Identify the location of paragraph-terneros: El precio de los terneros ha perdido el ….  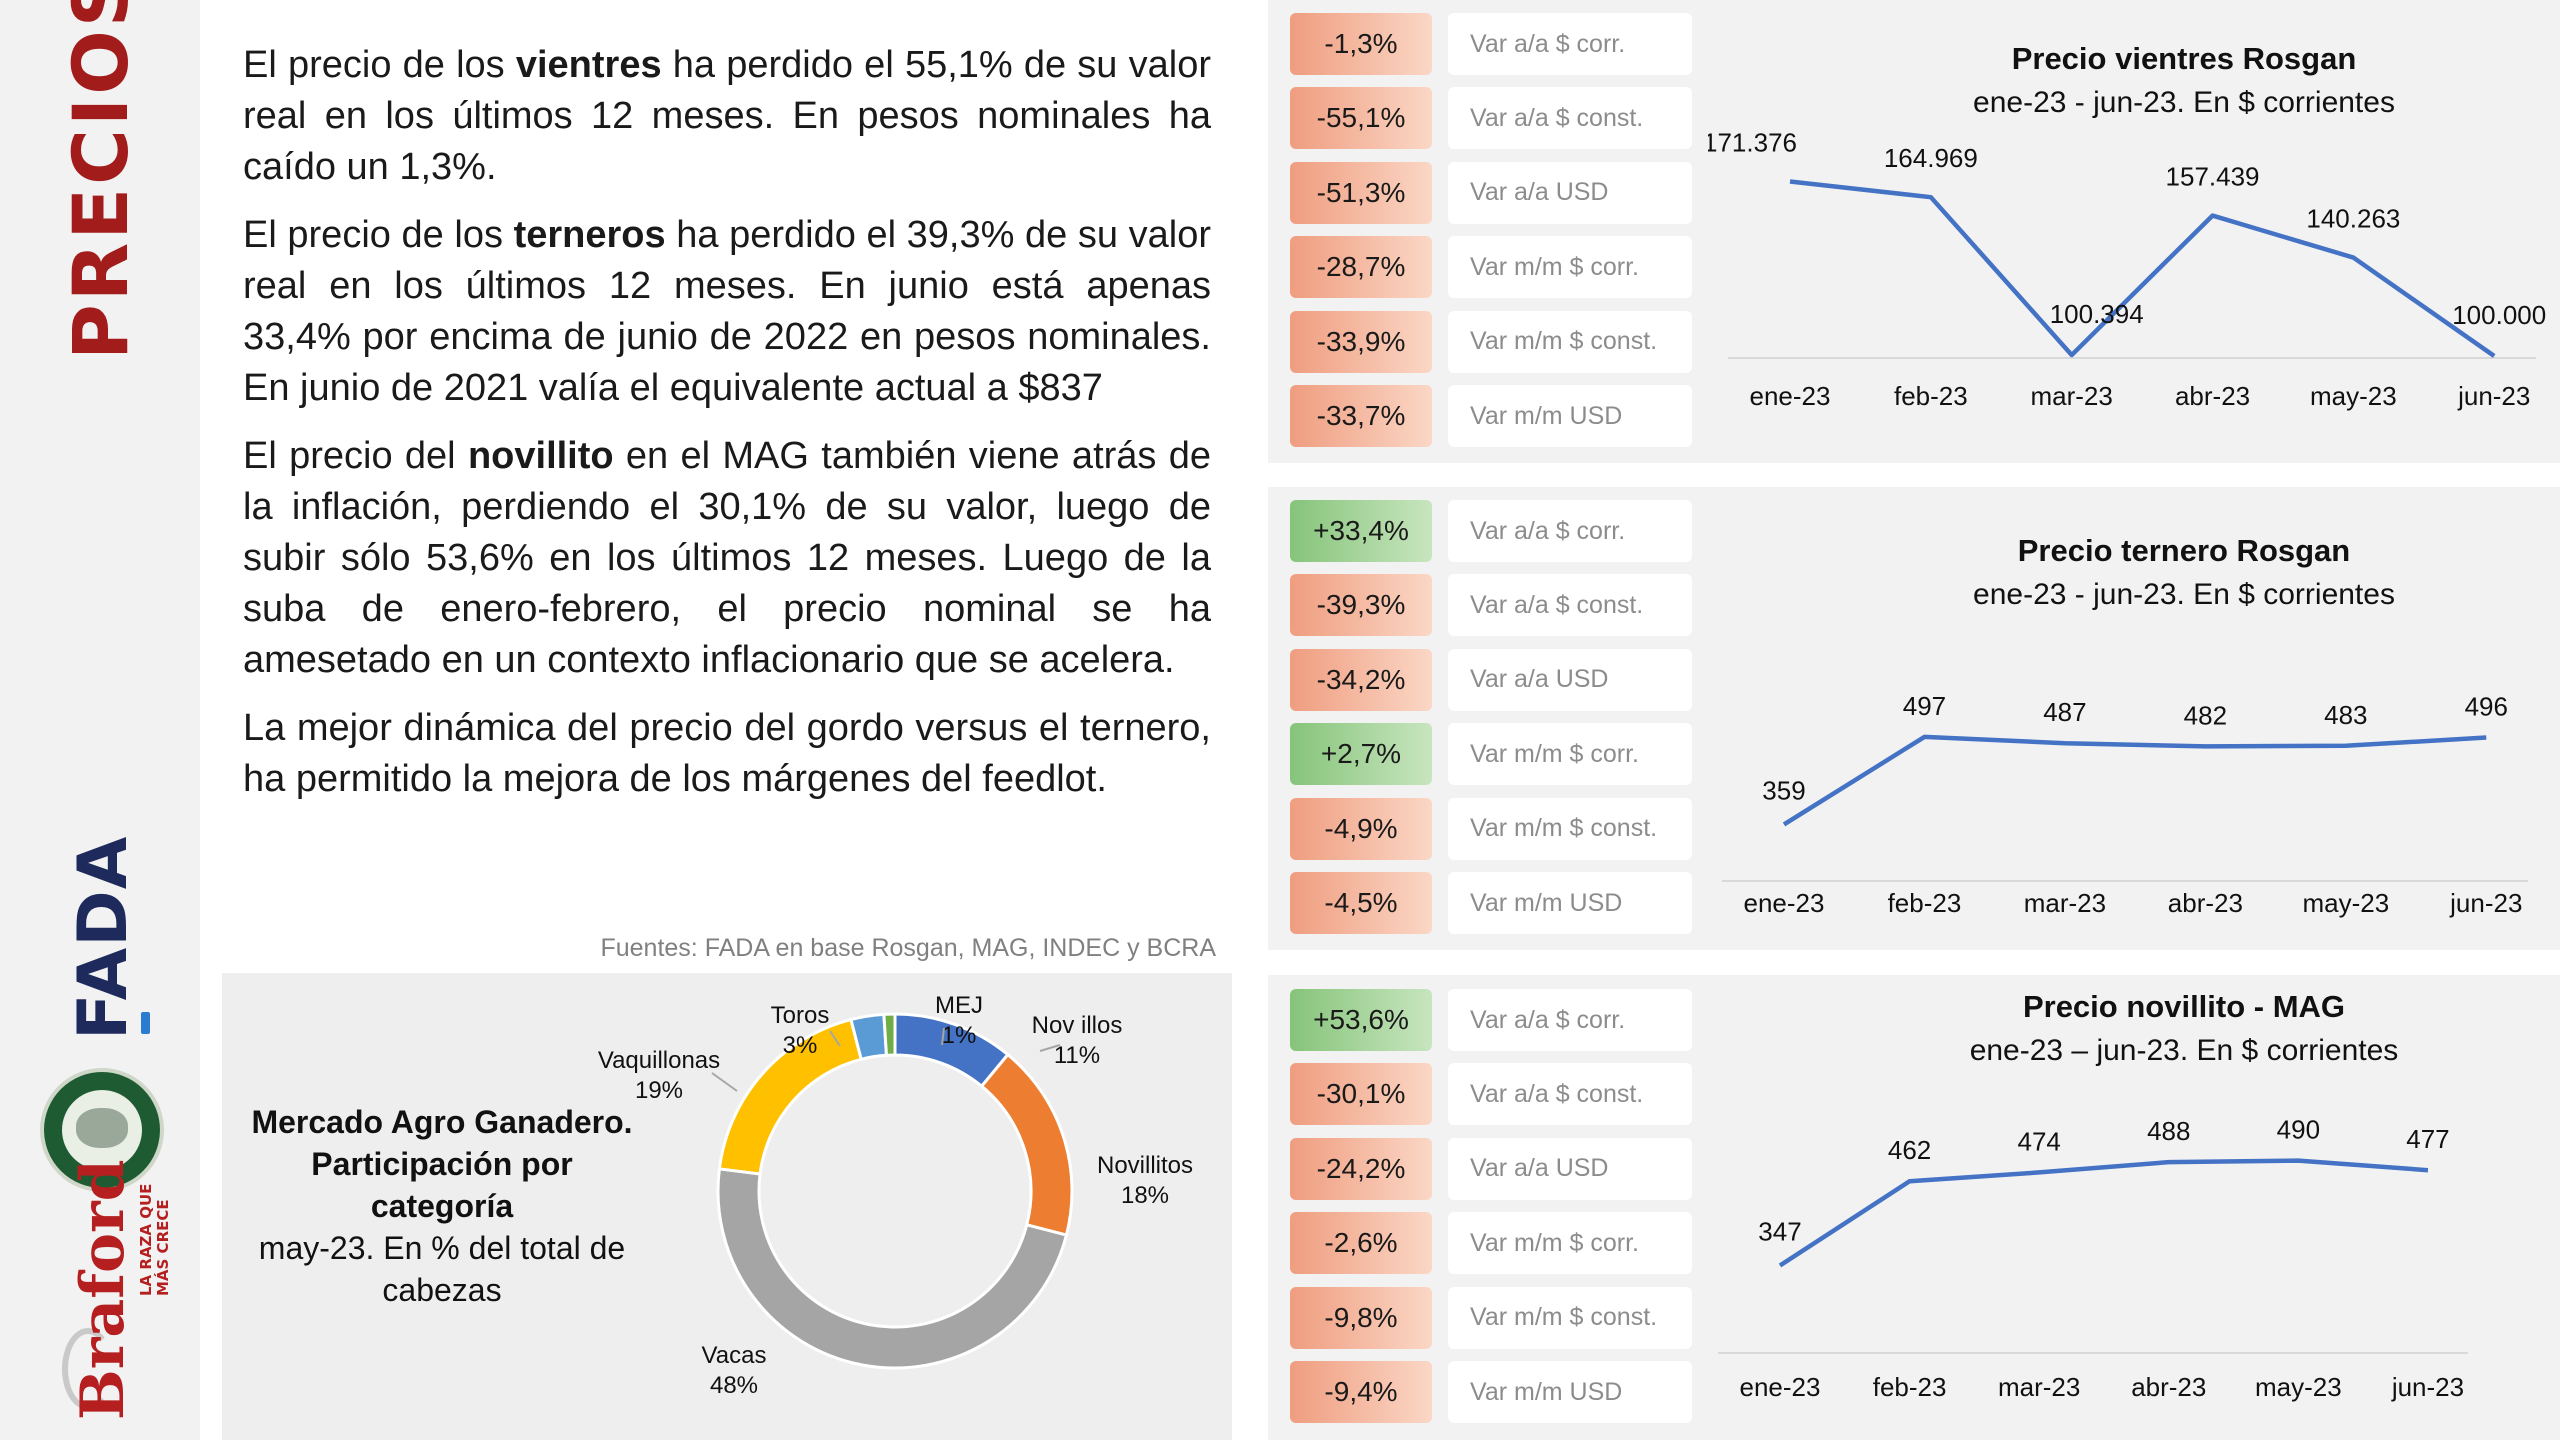
(727, 311).